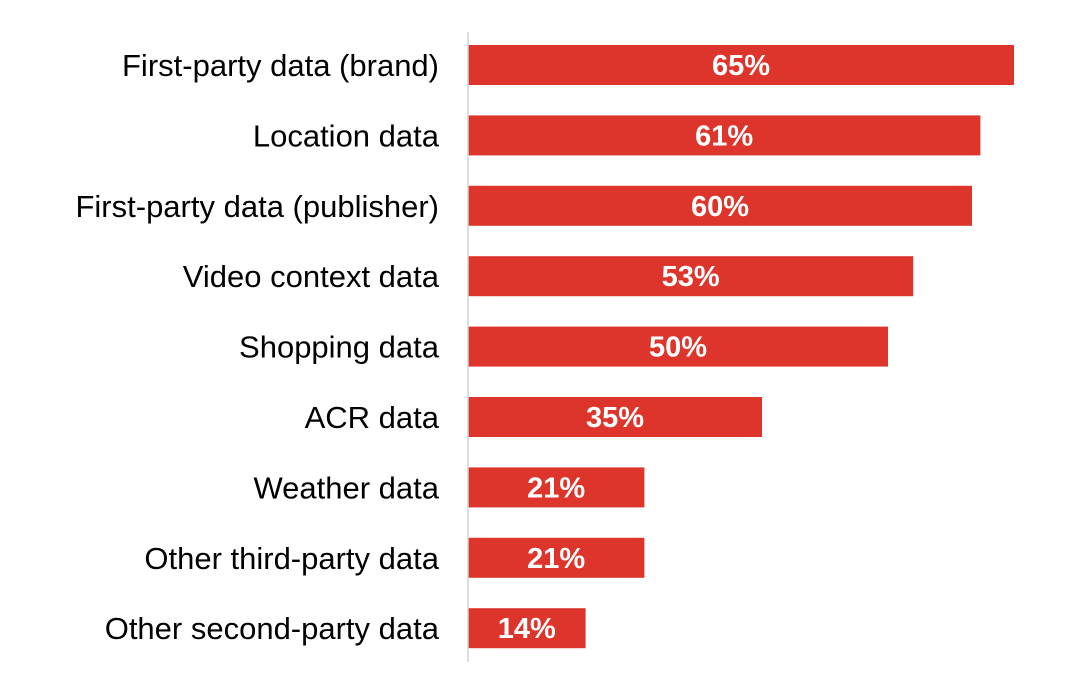  I want to click on category-label: Other third-party data, so click(291, 558).